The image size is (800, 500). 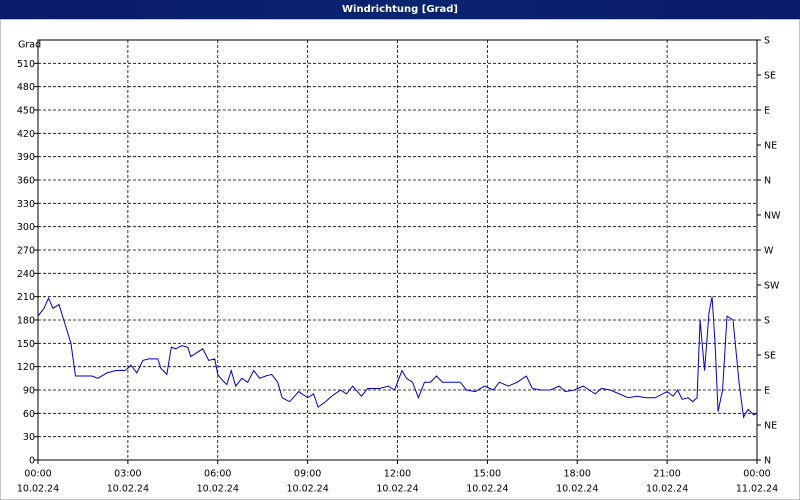 What do you see at coordinates (26, 111) in the screenshot?
I see `y-tick-label: 450` at bounding box center [26, 111].